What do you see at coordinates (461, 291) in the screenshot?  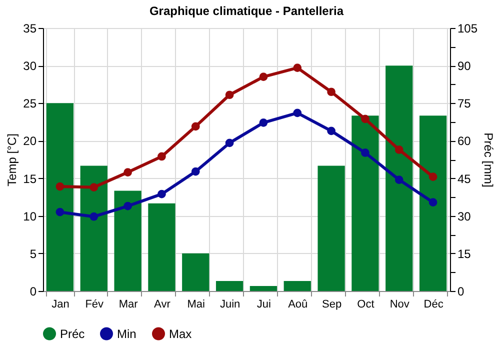 I see `y2-tick-label: 0` at bounding box center [461, 291].